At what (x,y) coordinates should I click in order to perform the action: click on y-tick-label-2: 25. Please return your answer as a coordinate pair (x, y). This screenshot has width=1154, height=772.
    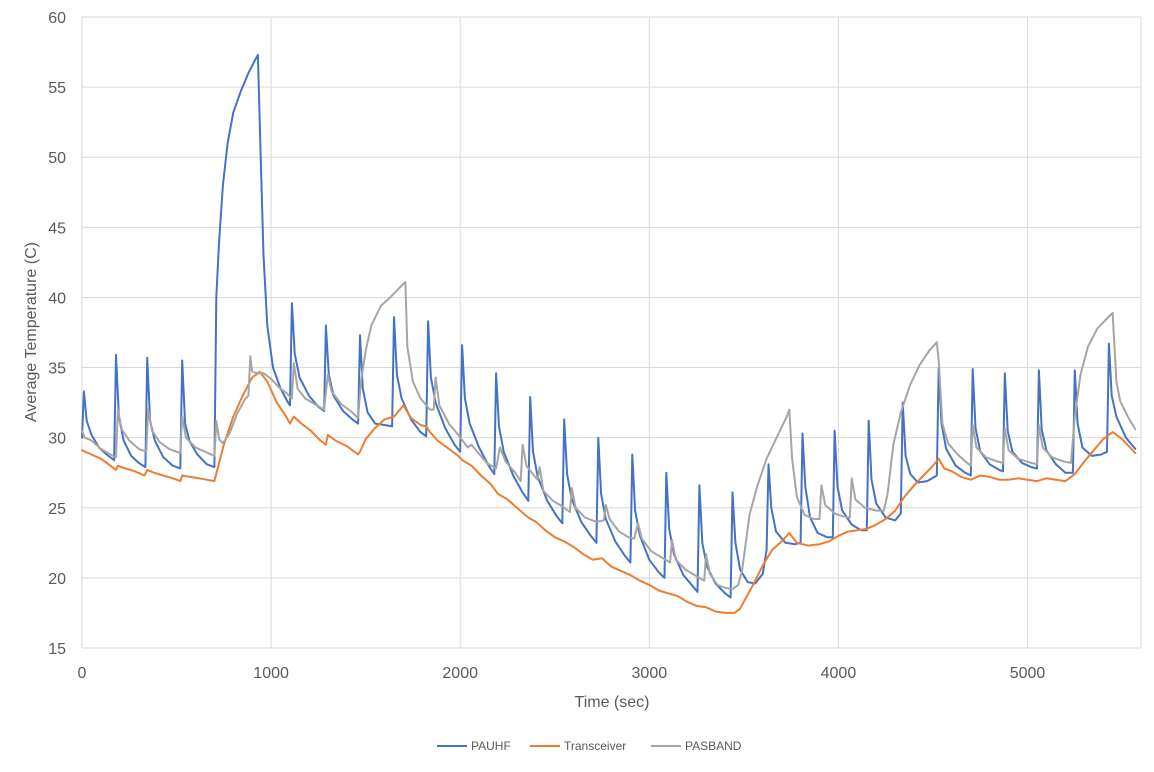
    Looking at the image, I should click on (57, 509).